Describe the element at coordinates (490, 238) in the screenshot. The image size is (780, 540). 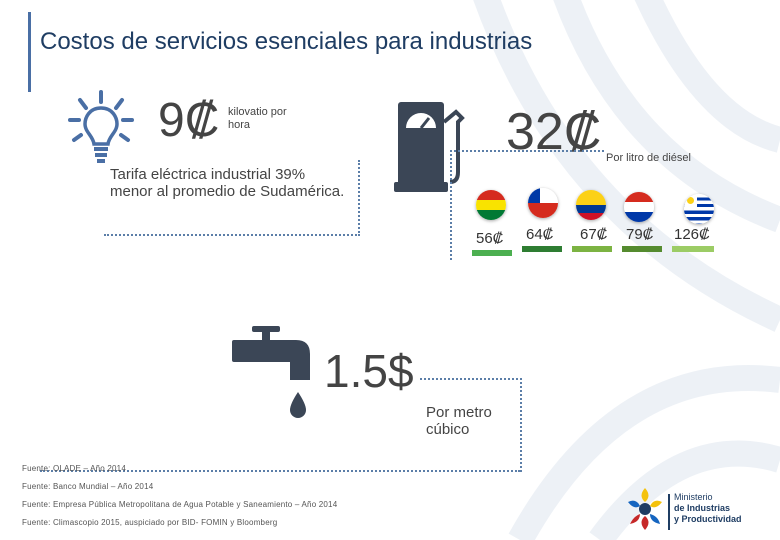
I see `bolivia-value: 56₡` at that location.